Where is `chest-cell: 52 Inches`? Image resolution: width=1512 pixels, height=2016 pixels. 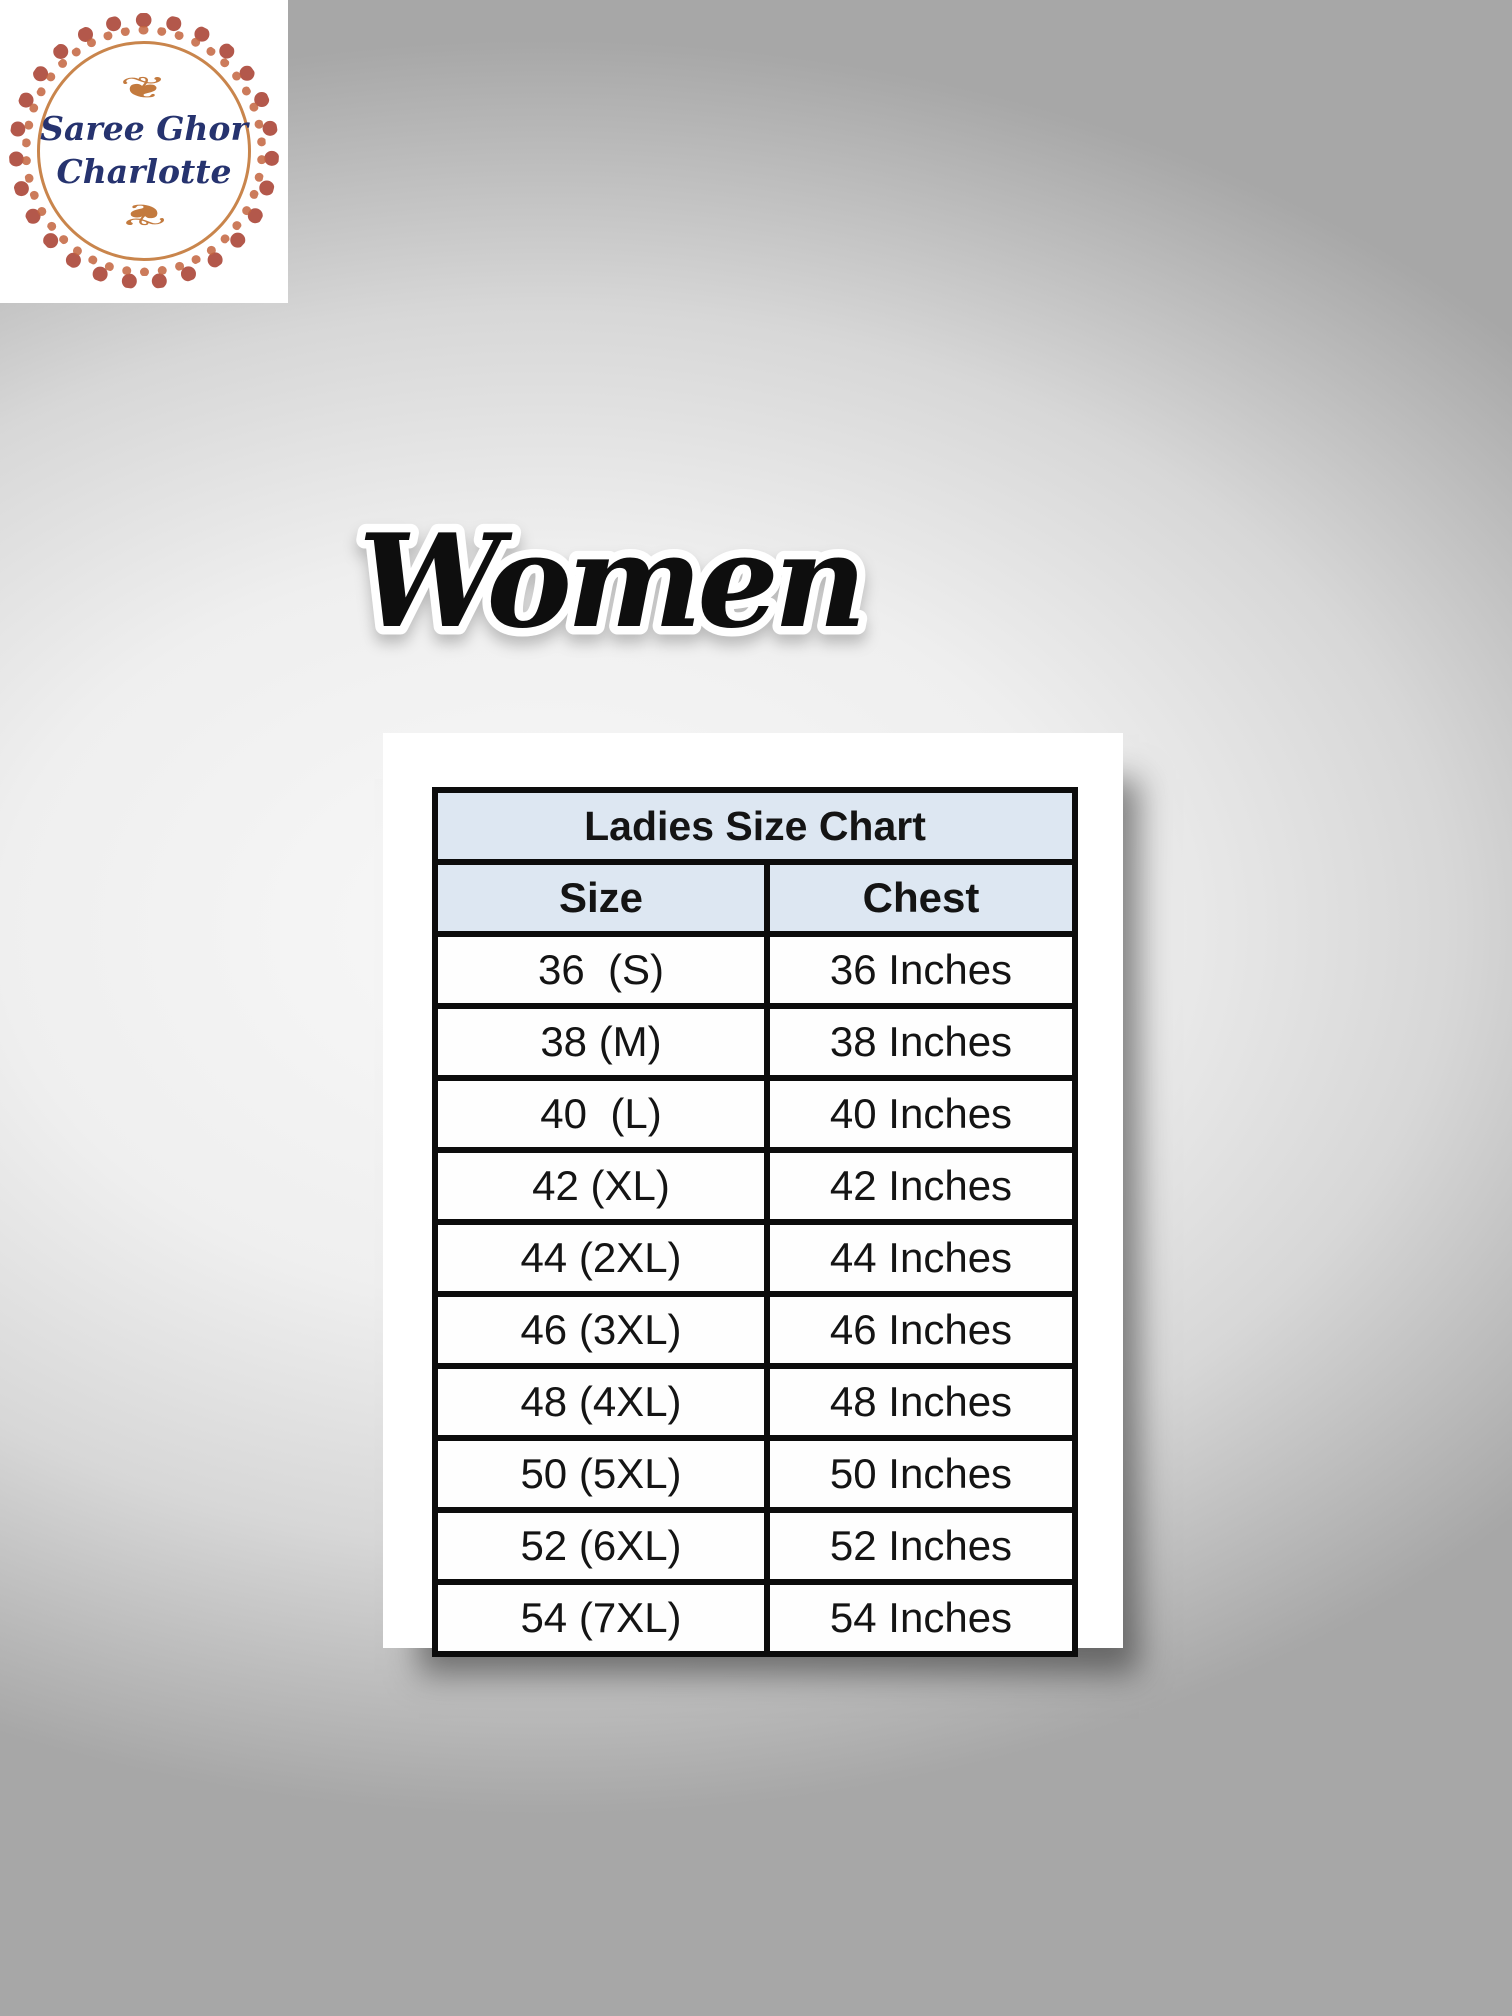
chest-cell: 52 Inches is located at coordinates (921, 1546).